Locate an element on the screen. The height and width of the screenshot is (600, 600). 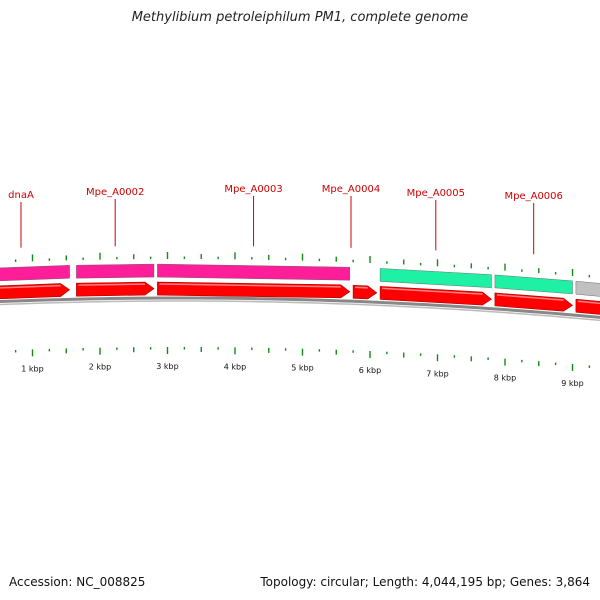
kbp-label: 9 kbp is located at coordinates (572, 383).